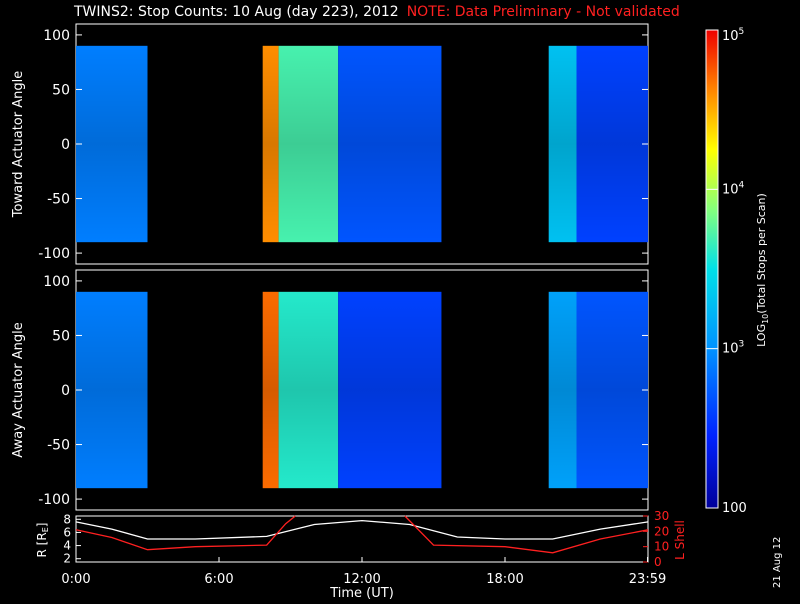 The width and height of the screenshot is (800, 604). I want to click on x-axis: 0:00 6:00 12:00 18:00 23:59, so click(363, 572).